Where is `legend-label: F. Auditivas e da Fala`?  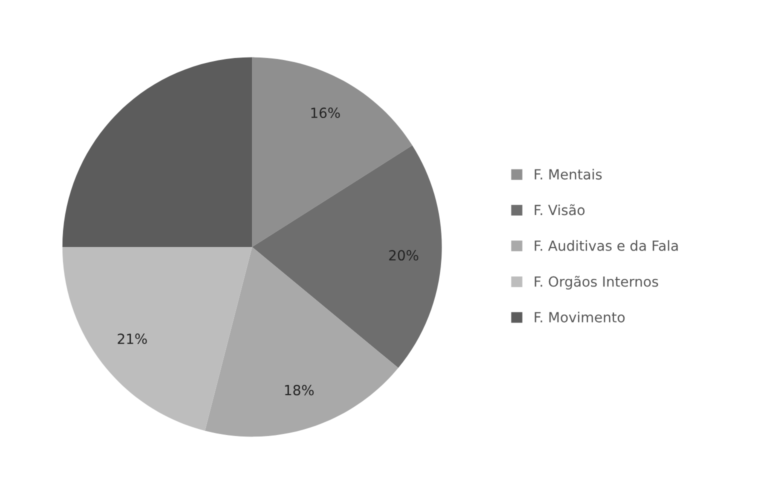
legend-label: F. Auditivas e da Fala is located at coordinates (606, 245).